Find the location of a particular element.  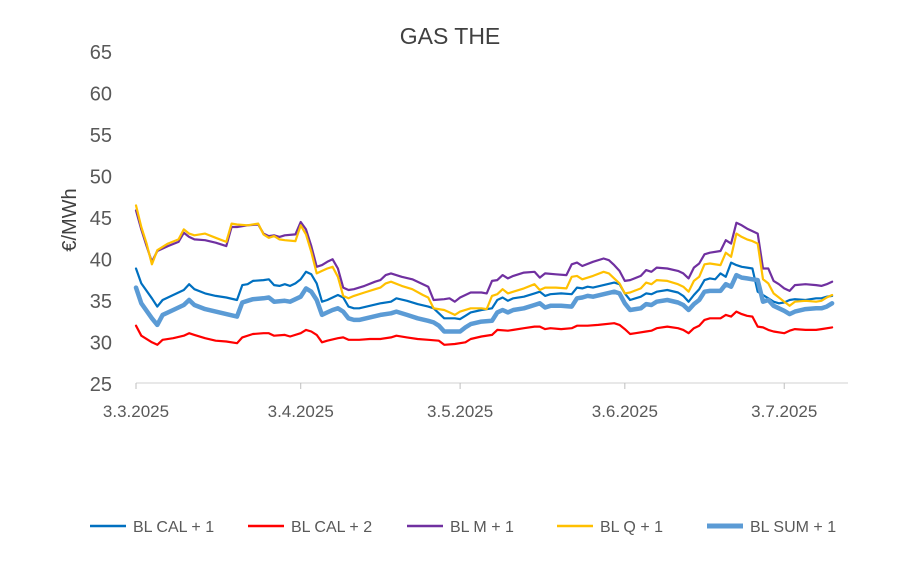

x-tick-label: 3.5.2025 is located at coordinates (460, 411).